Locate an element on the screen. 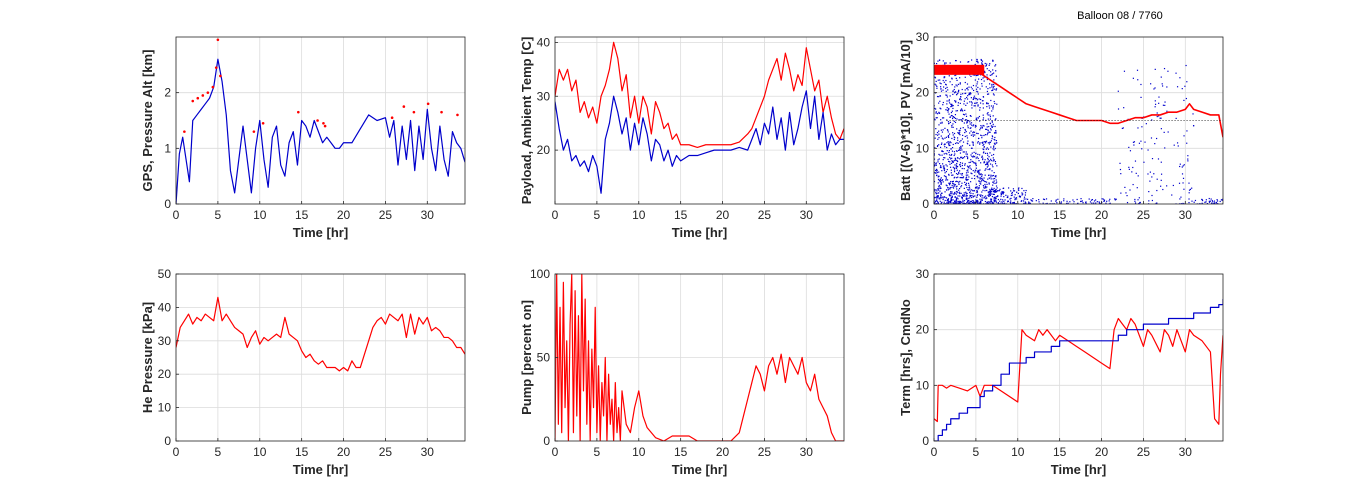 The width and height of the screenshot is (1350, 500). plot-area is located at coordinates (1078, 370).